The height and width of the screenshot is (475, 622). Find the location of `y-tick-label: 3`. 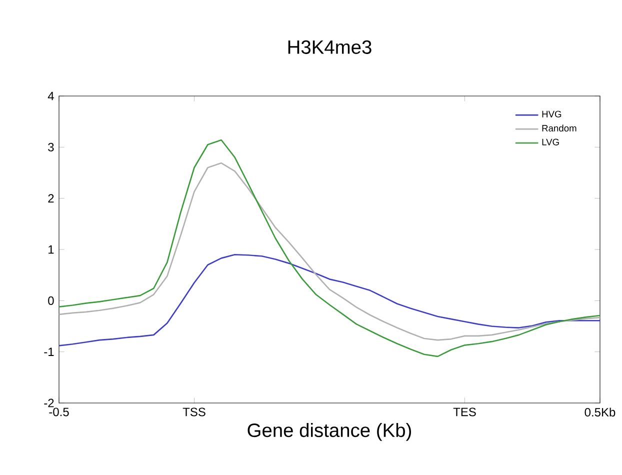

y-tick-label: 3 is located at coordinates (51, 147).